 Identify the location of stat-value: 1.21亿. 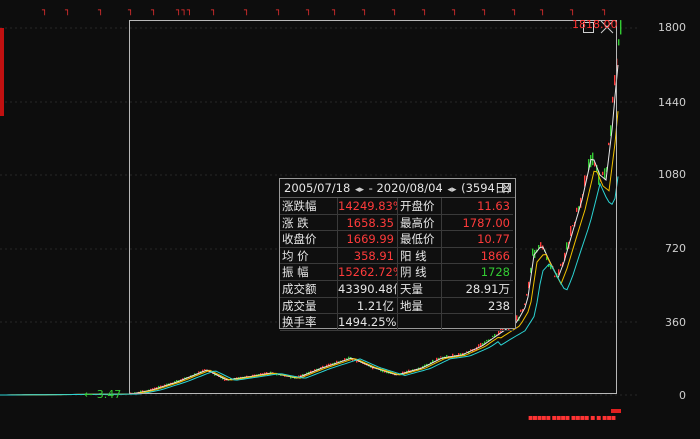
(368, 306).